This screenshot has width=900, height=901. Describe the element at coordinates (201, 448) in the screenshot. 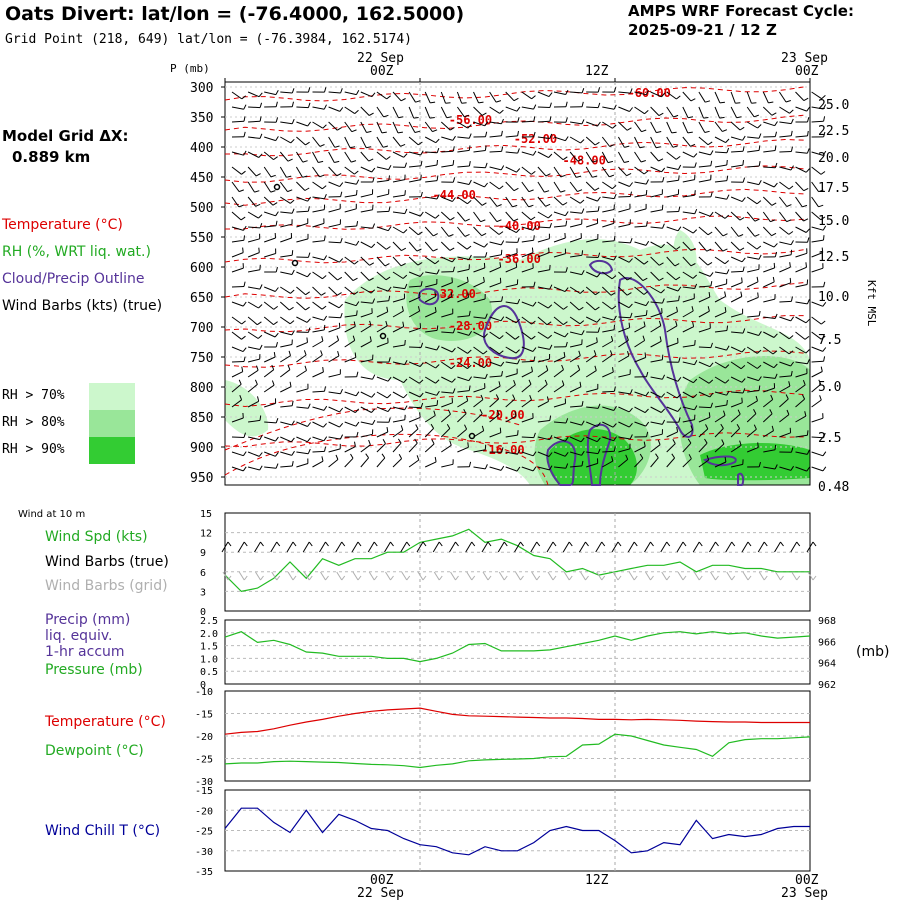

I see `pressure-tick-label: 900` at that location.